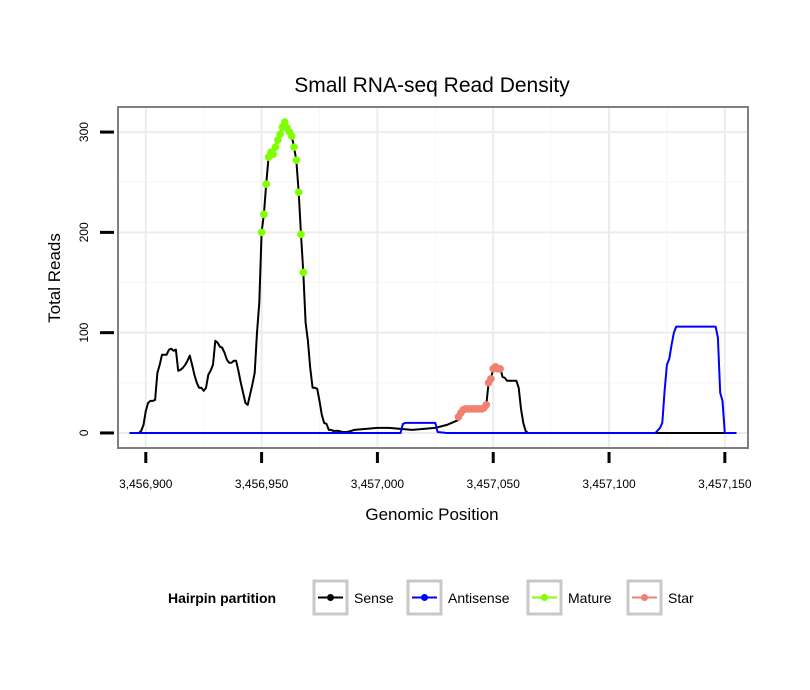 This screenshot has width=810, height=690. What do you see at coordinates (374, 598) in the screenshot?
I see `legend-label-sense: Sense` at bounding box center [374, 598].